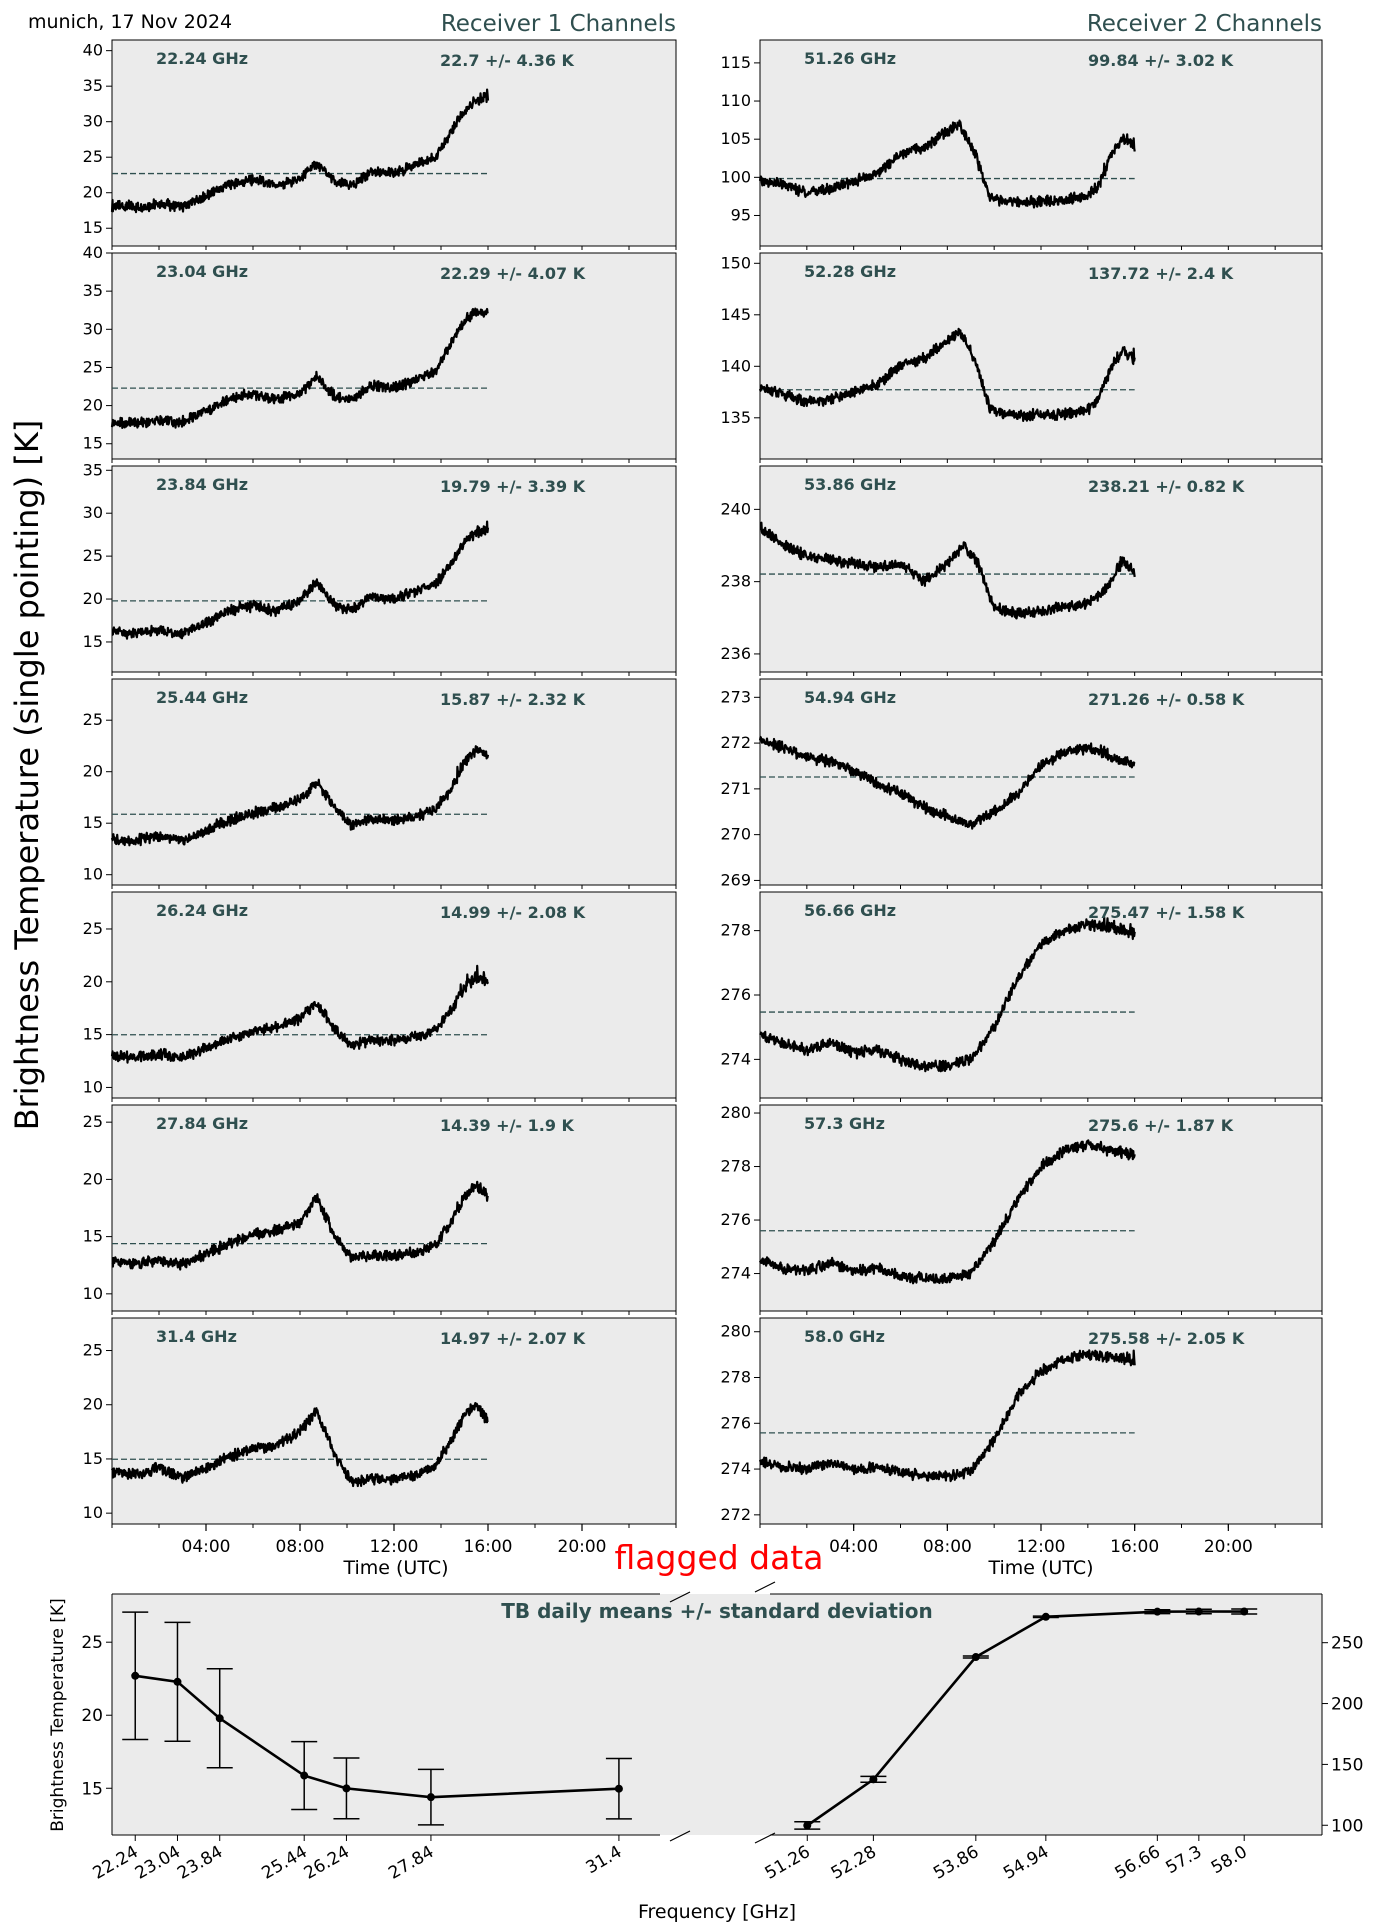 Image resolution: width=1384 pixels, height=1927 pixels. What do you see at coordinates (202, 1123) in the screenshot?
I see `channel-frequency-label: 27.84 GHz` at bounding box center [202, 1123].